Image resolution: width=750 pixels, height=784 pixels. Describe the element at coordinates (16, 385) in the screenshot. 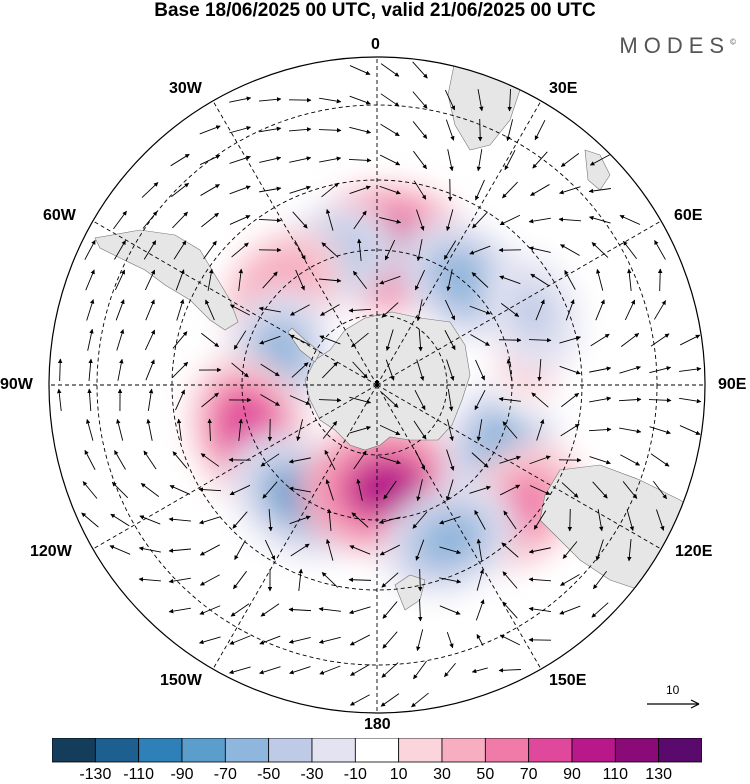

I see `lon-label-90w: 90W` at that location.